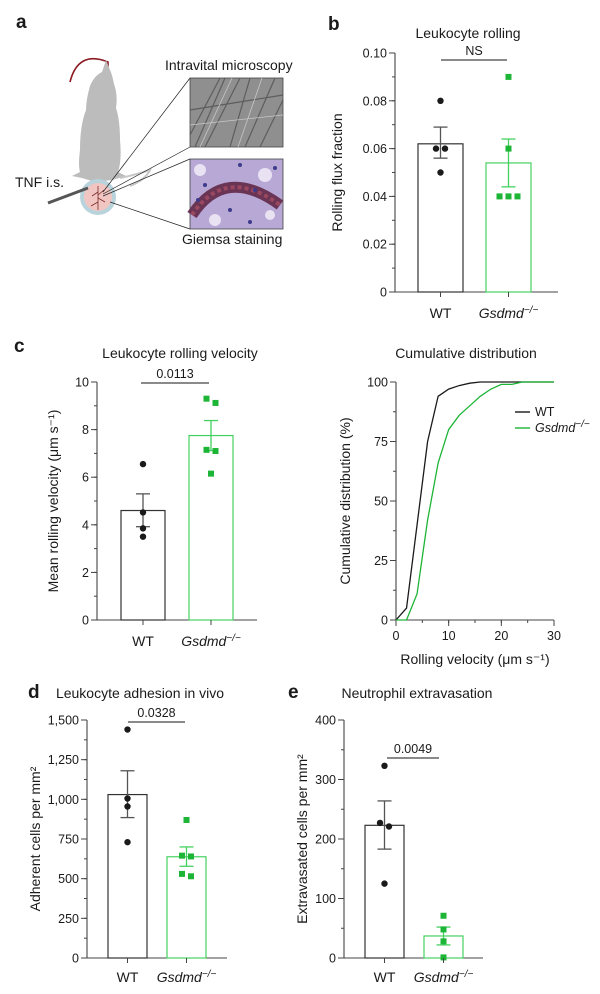 The width and height of the screenshot is (600, 994). Describe the element at coordinates (375, 54) in the screenshot. I see `y-tick-label: 0.10` at that location.